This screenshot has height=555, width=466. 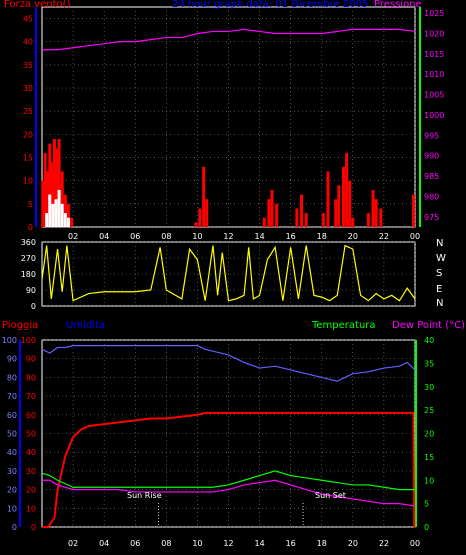 What do you see at coordinates (30, 204) in the screenshot?
I see `wind-axis-tick-label: 5` at bounding box center [30, 204].